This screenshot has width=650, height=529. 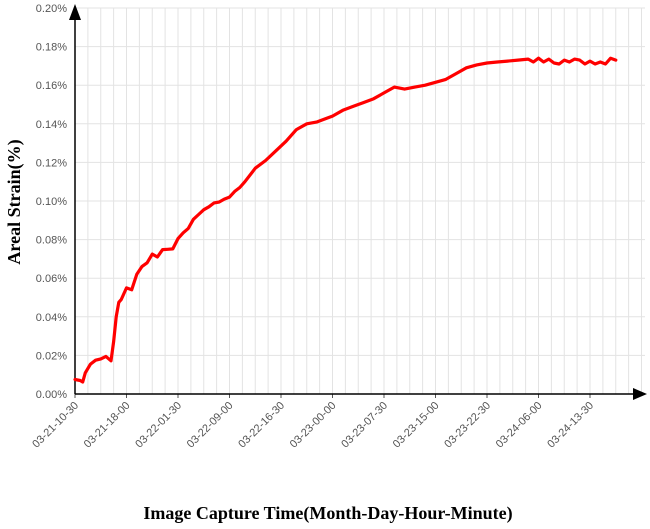 What do you see at coordinates (14, 201) in the screenshot?
I see `y-axis-title: Areal Strain(%)` at bounding box center [14, 201].